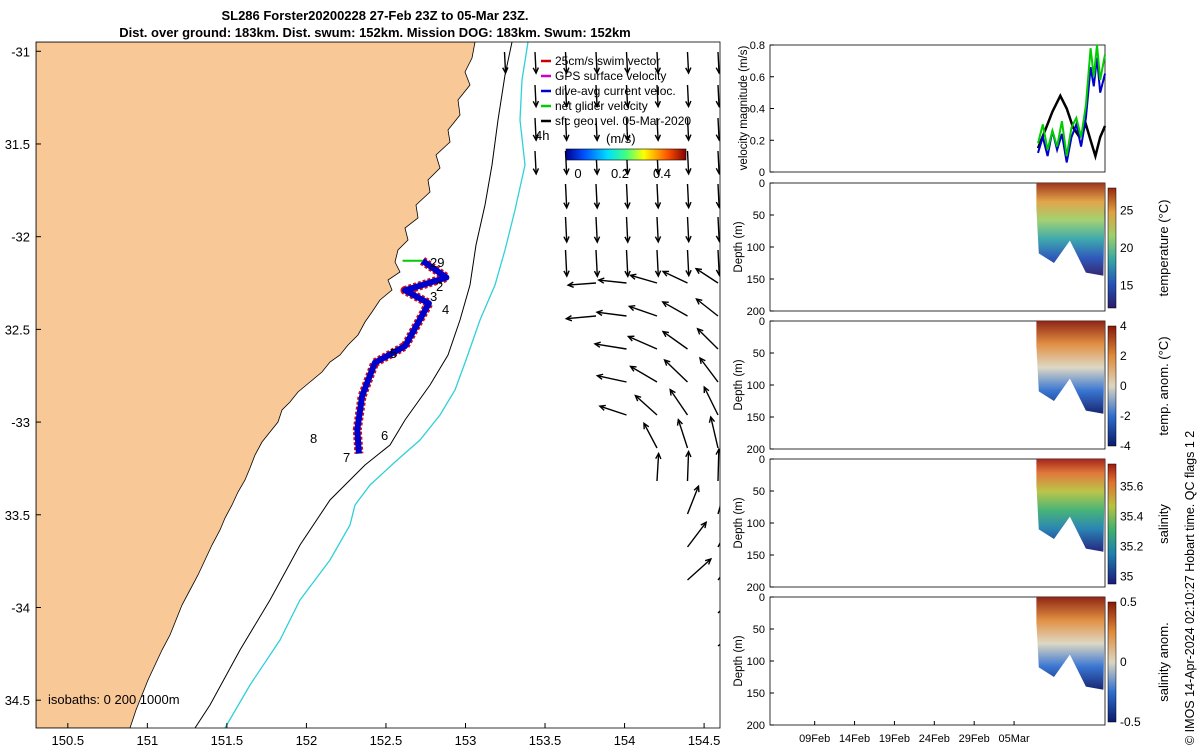 This screenshot has width=1200, height=750. I want to click on map-ytick-label: -32, so click(20, 237).